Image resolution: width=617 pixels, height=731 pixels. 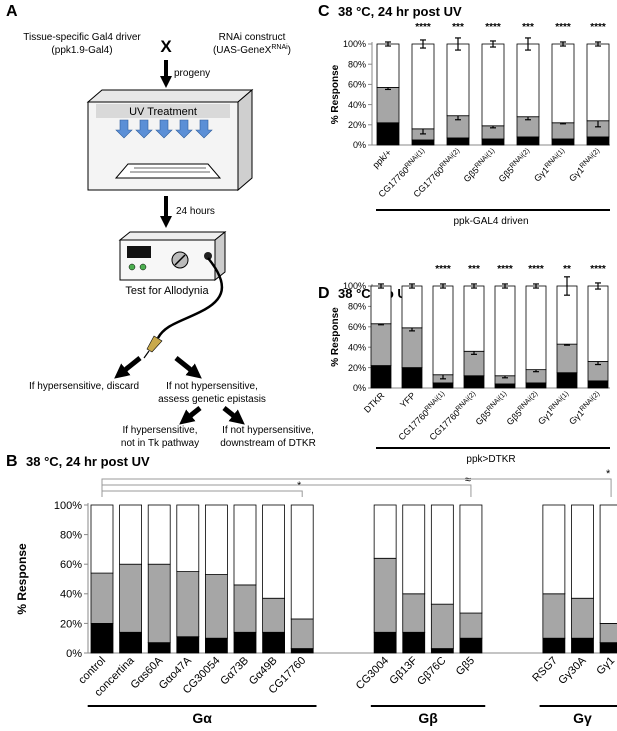 I want to click on driver-text: Tissue-specific Gal4 driver, so click(x=82, y=37).